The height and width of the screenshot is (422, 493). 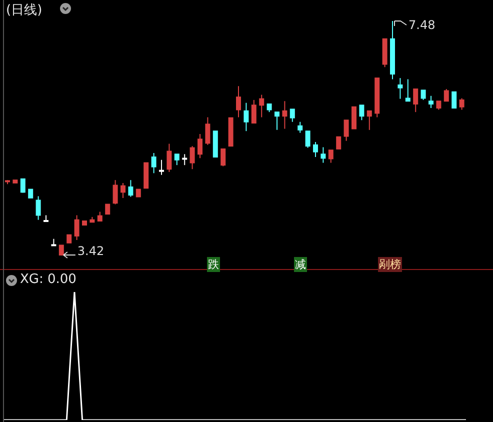 What do you see at coordinates (48, 279) in the screenshot?
I see `chart-title: XG: 0.00` at bounding box center [48, 279].